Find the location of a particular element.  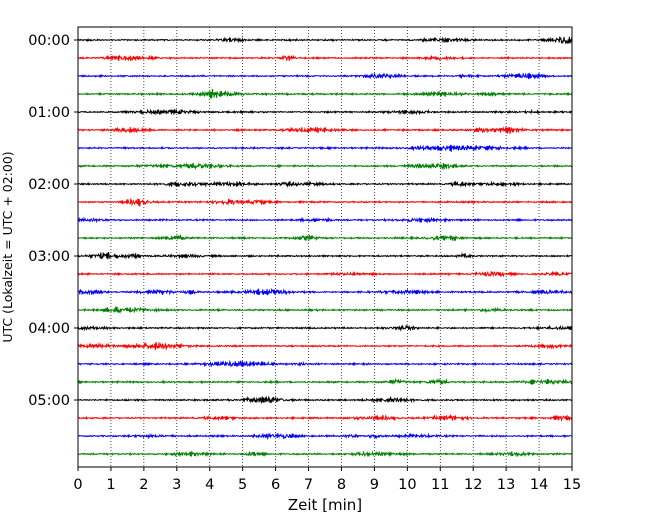

x-axis: 0 1 2 3 4 5 6 7 8 9 10 11 12 13 14 15 is located at coordinates (327, 480).